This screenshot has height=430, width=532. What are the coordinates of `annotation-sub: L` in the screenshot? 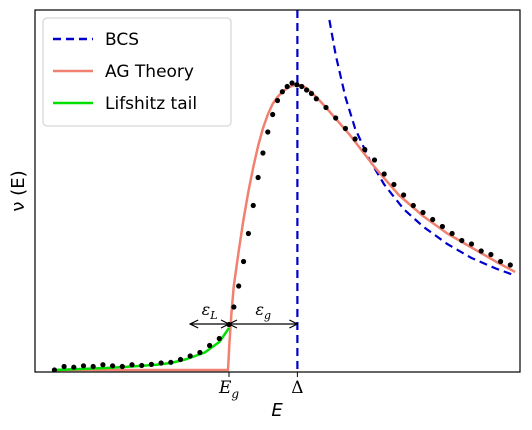 It's located at (213, 315).